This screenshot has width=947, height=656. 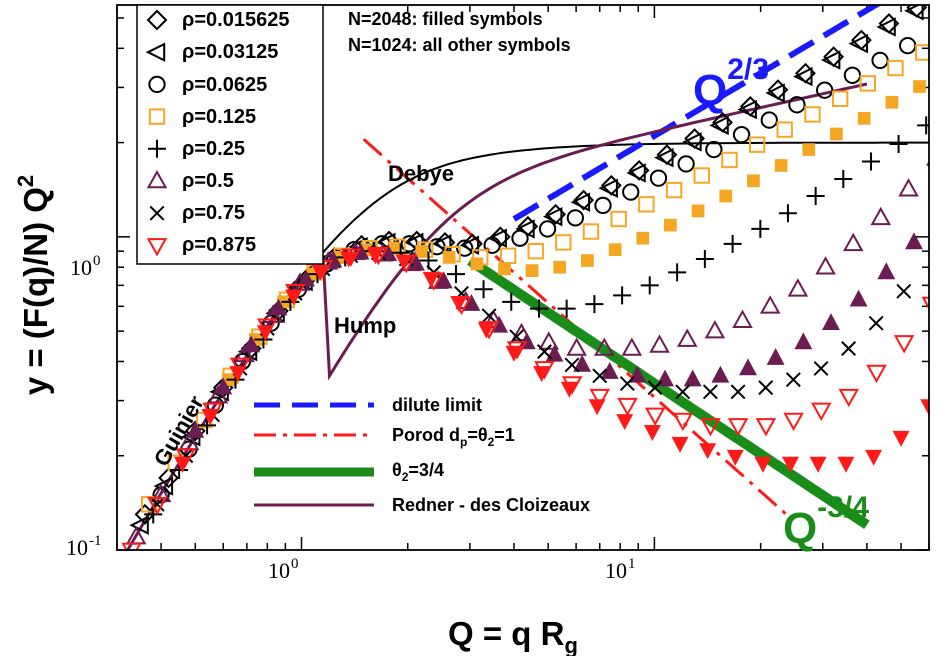 I want to click on y-axis-title: y = (F(q)/N) Q2, so click(x=33, y=285).